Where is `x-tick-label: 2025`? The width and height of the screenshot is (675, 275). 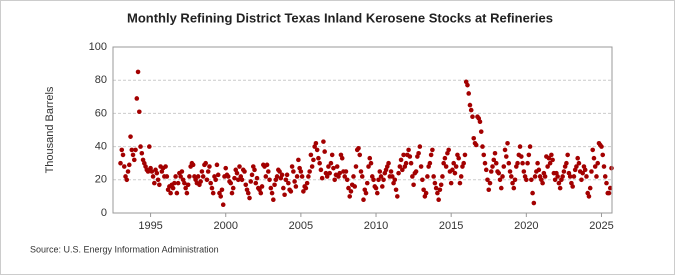
x-tick-label: 2025 is located at coordinates (601, 226).